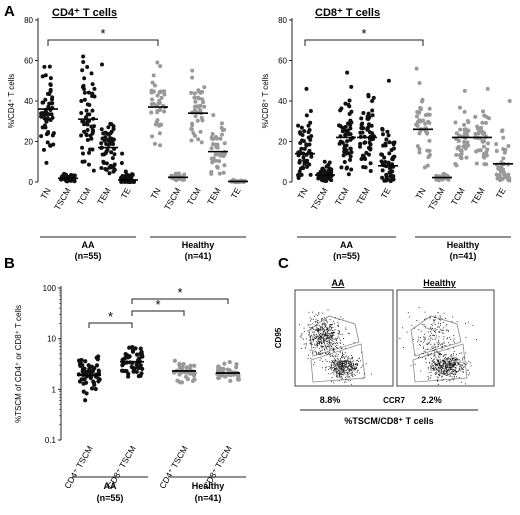  What do you see at coordinates (88, 256) in the screenshot?
I see `group-n-aa: (n=55)` at bounding box center [88, 256].